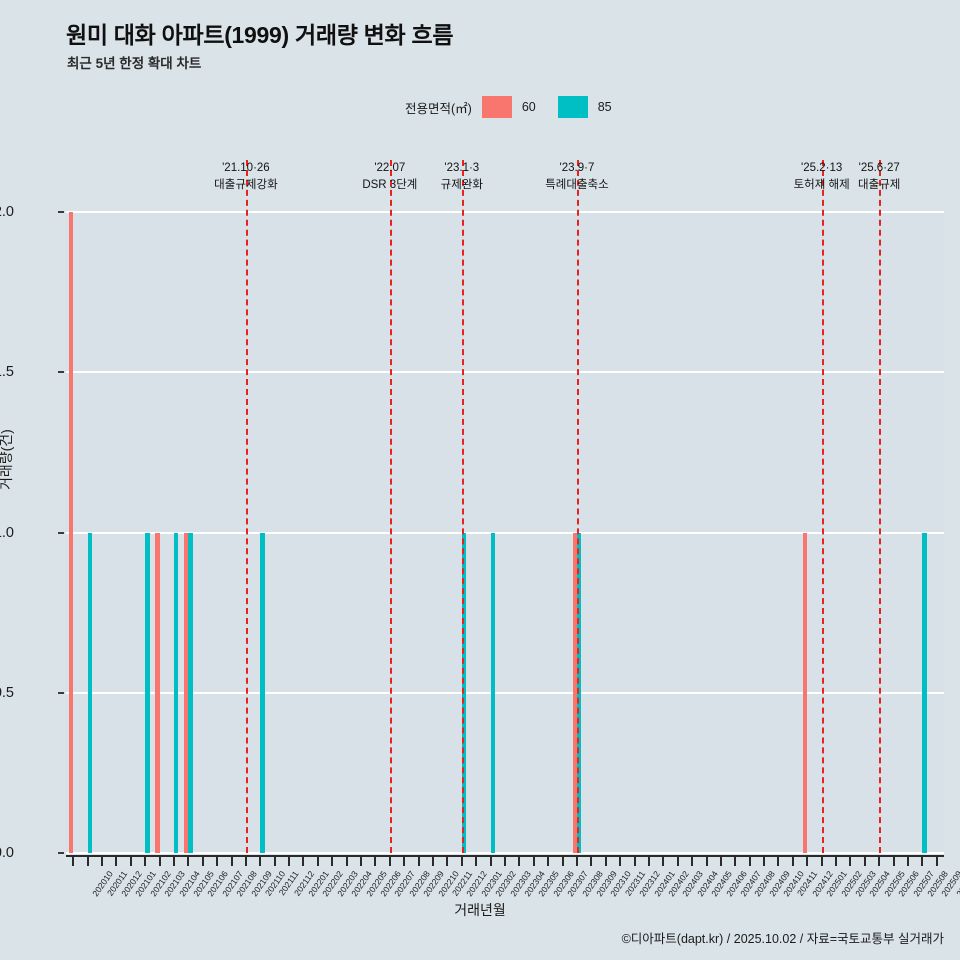 The image size is (960, 960). Describe the element at coordinates (821, 184) in the screenshot. I see `event-text: 토허제 해제` at that location.